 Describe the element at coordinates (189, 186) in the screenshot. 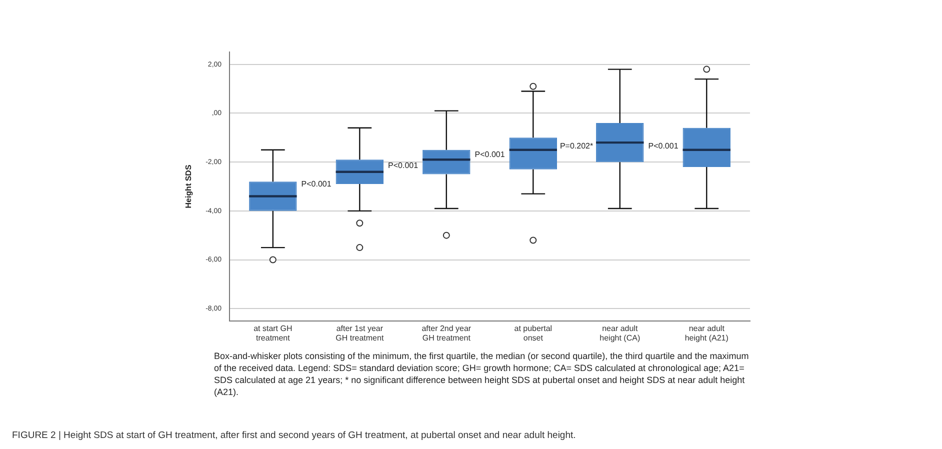

I see `y-axis-title: Height SDS` at that location.